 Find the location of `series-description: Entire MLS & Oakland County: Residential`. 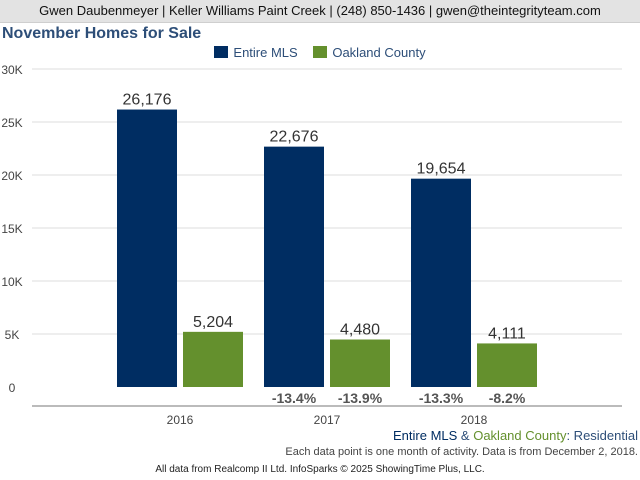

series-description: Entire MLS & Oakland County: Residential is located at coordinates (515, 435).